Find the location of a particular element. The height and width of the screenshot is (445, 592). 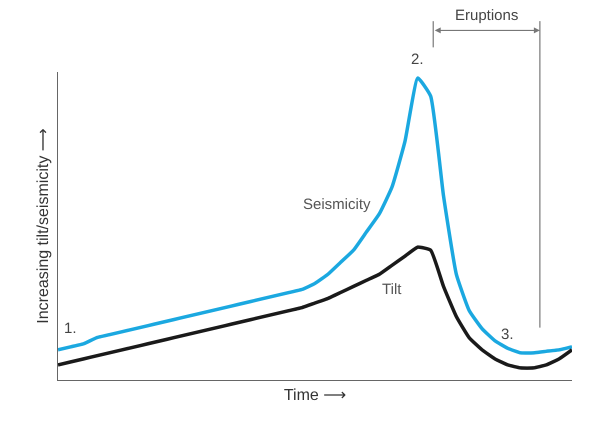

text: Eruptions is located at coordinates (486, 15).